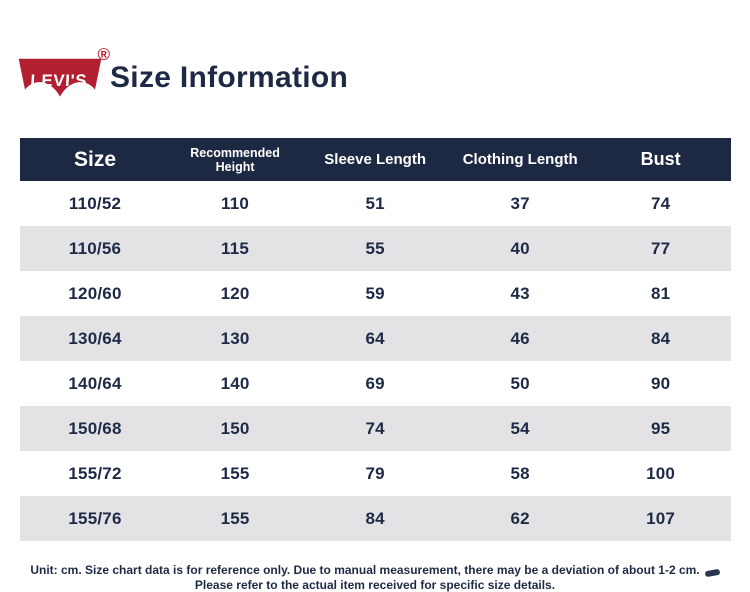 Image resolution: width=750 pixels, height=592 pixels. What do you see at coordinates (235, 159) in the screenshot?
I see `column-header-recommended-height: Recommended Height` at bounding box center [235, 159].